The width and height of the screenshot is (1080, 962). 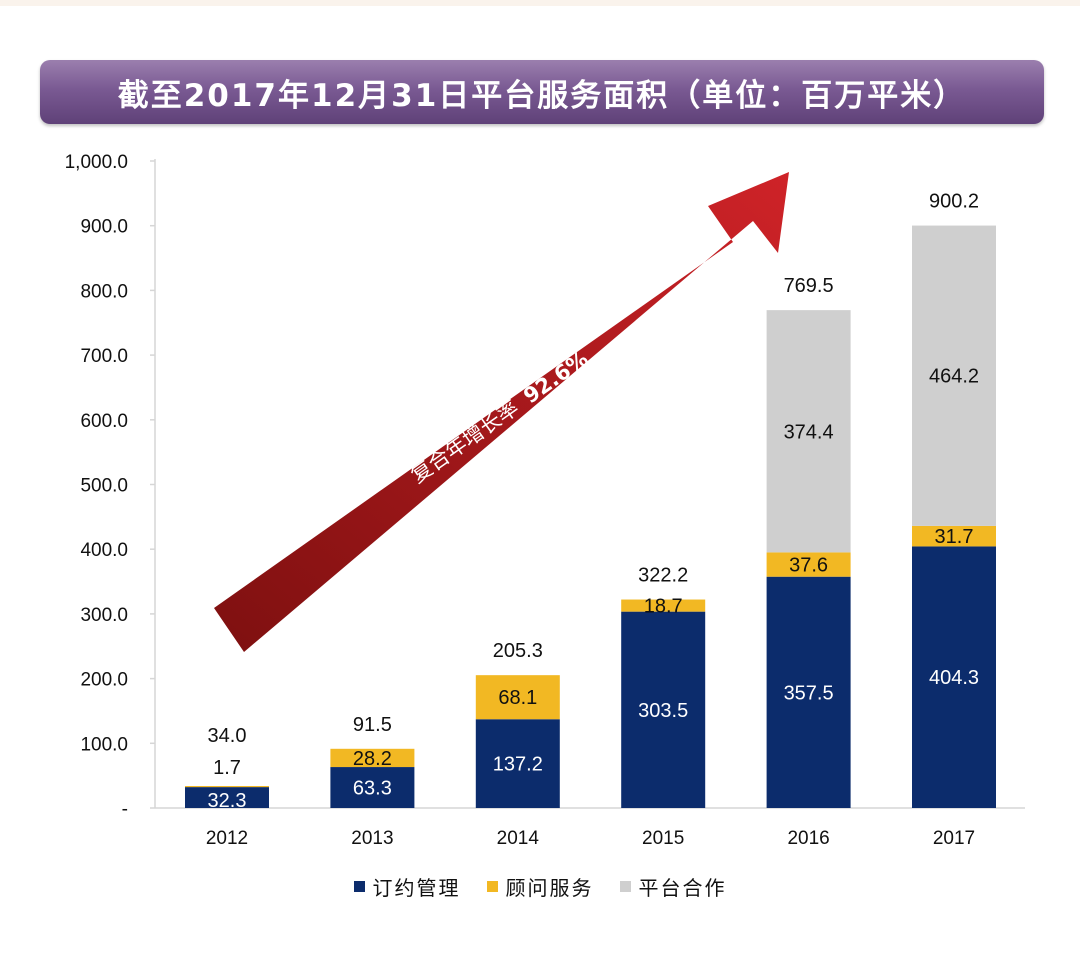 What do you see at coordinates (104, 615) in the screenshot?
I see `y-tick-label: 300.0` at bounding box center [104, 615].